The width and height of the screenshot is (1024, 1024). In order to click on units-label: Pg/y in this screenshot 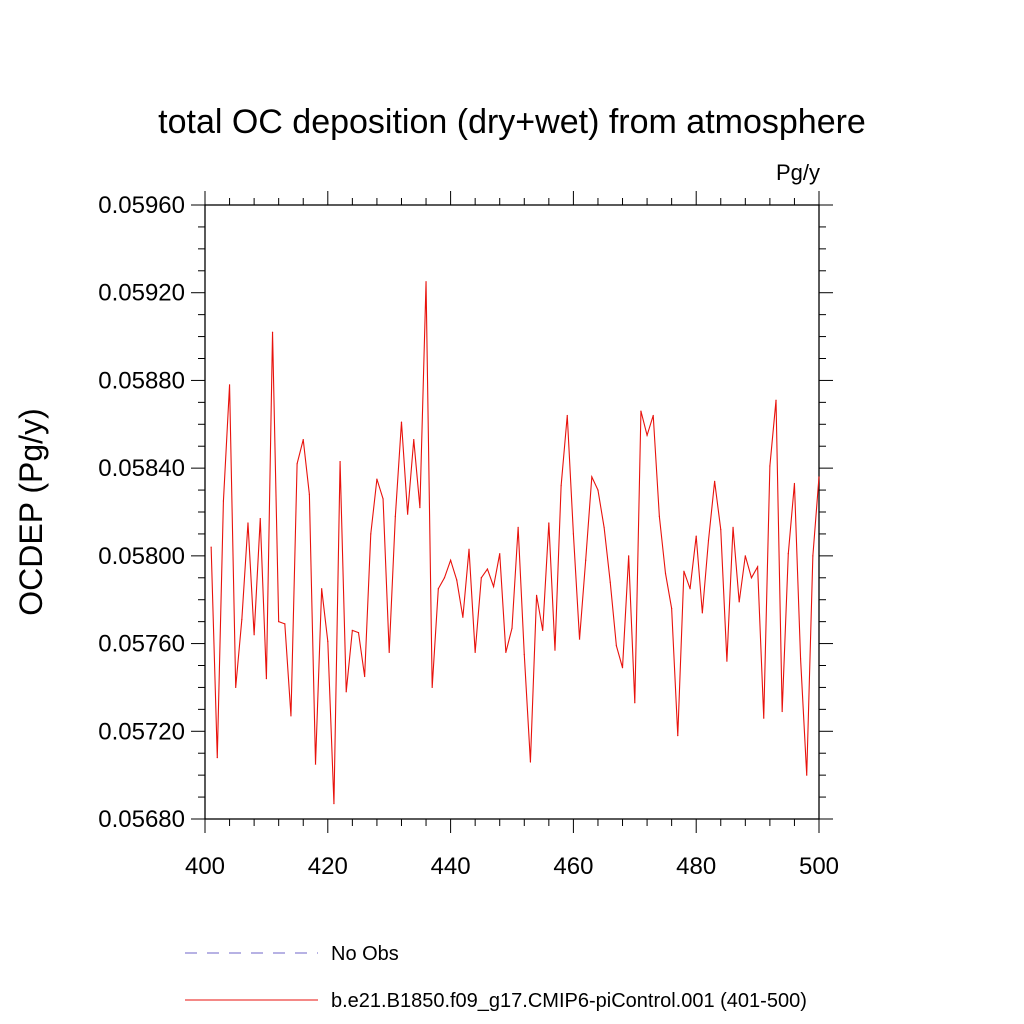, I will do `click(798, 172)`.